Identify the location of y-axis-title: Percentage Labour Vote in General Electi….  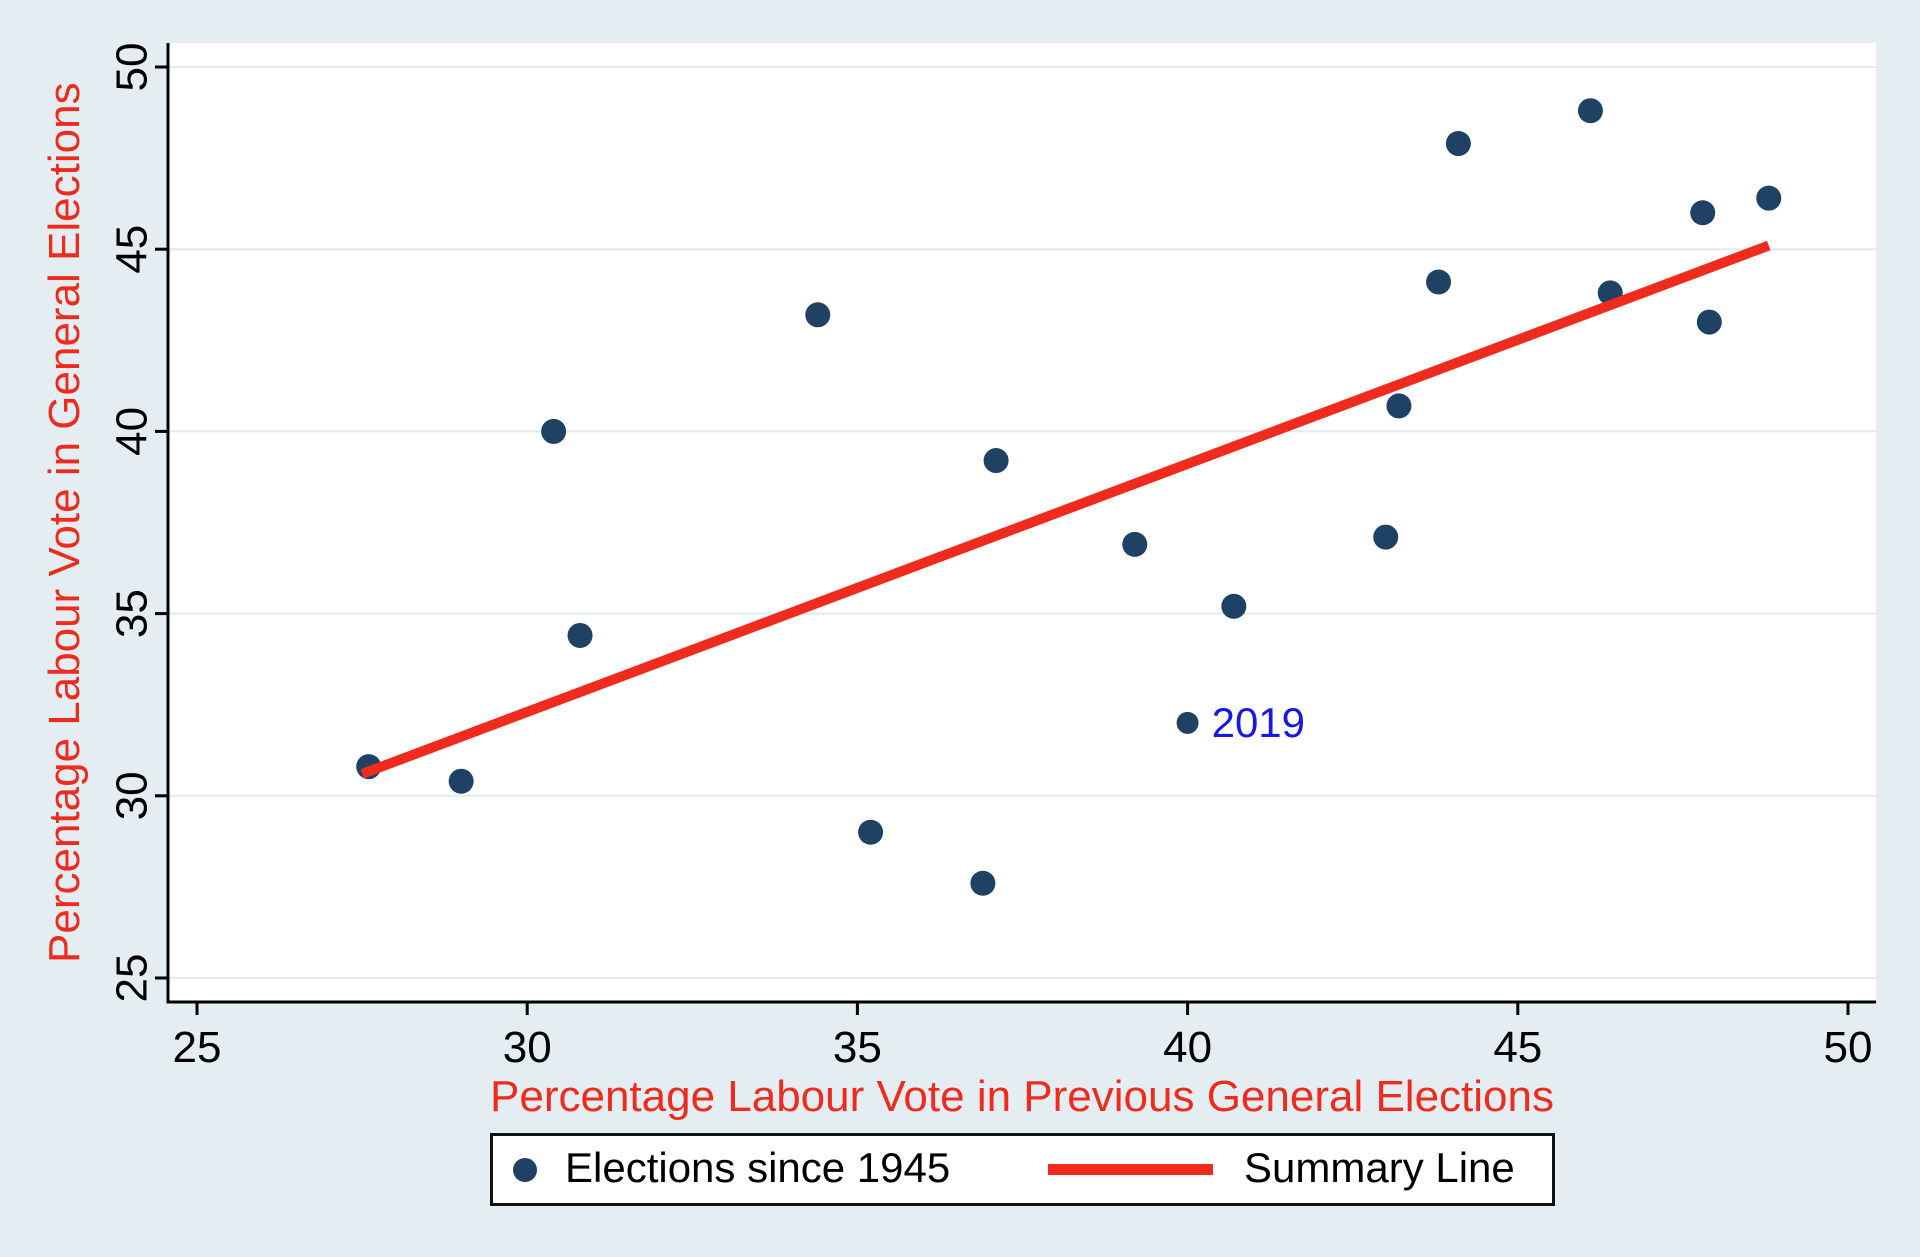
(64, 522).